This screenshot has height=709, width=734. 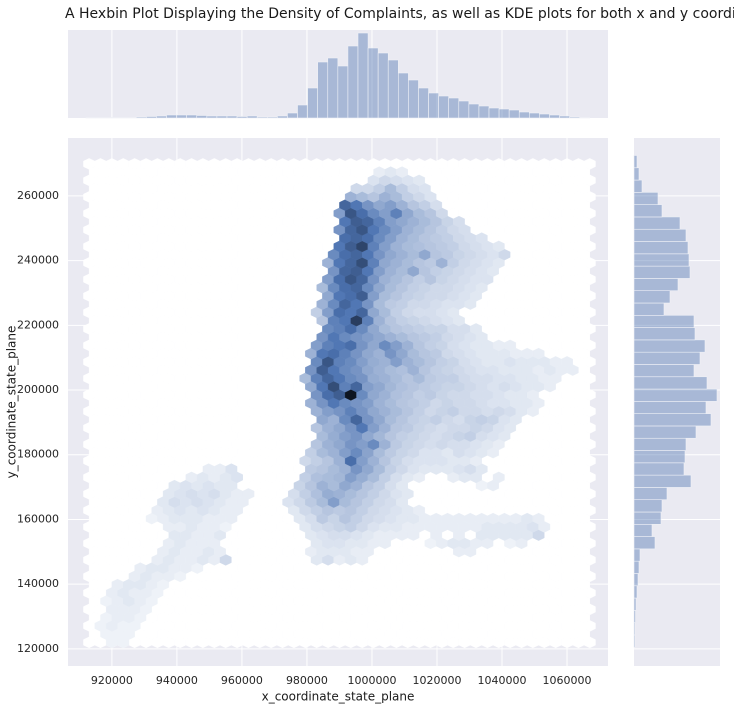 What do you see at coordinates (38, 518) in the screenshot?
I see `y-tick-label: 160000` at bounding box center [38, 518].